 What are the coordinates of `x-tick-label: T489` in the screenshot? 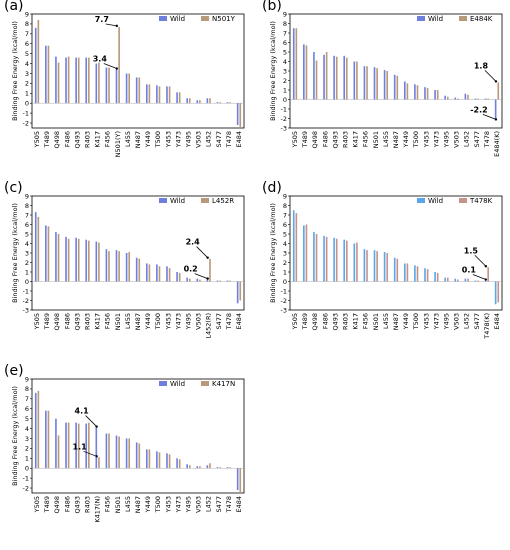 It's located at (47, 321).